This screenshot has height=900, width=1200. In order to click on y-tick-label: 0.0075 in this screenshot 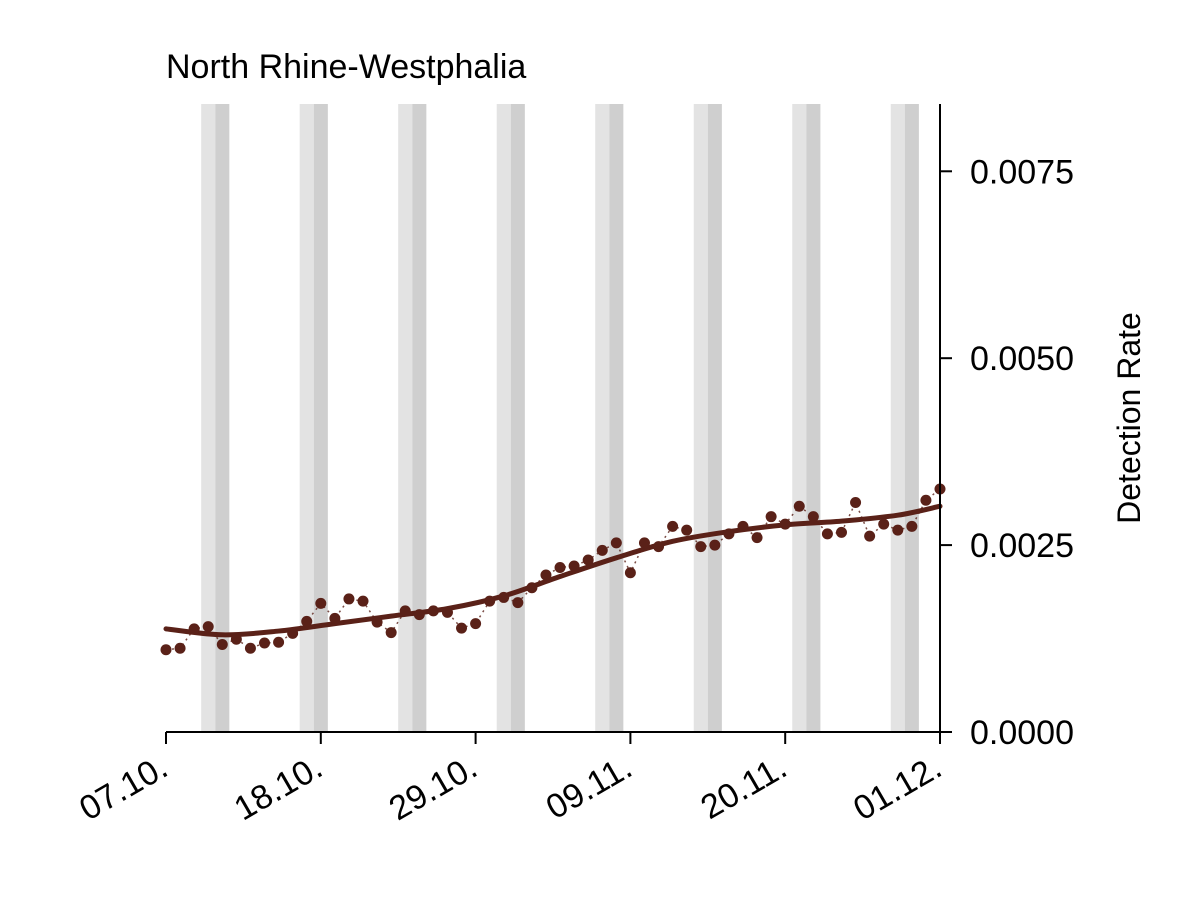, I will do `click(1022, 172)`.